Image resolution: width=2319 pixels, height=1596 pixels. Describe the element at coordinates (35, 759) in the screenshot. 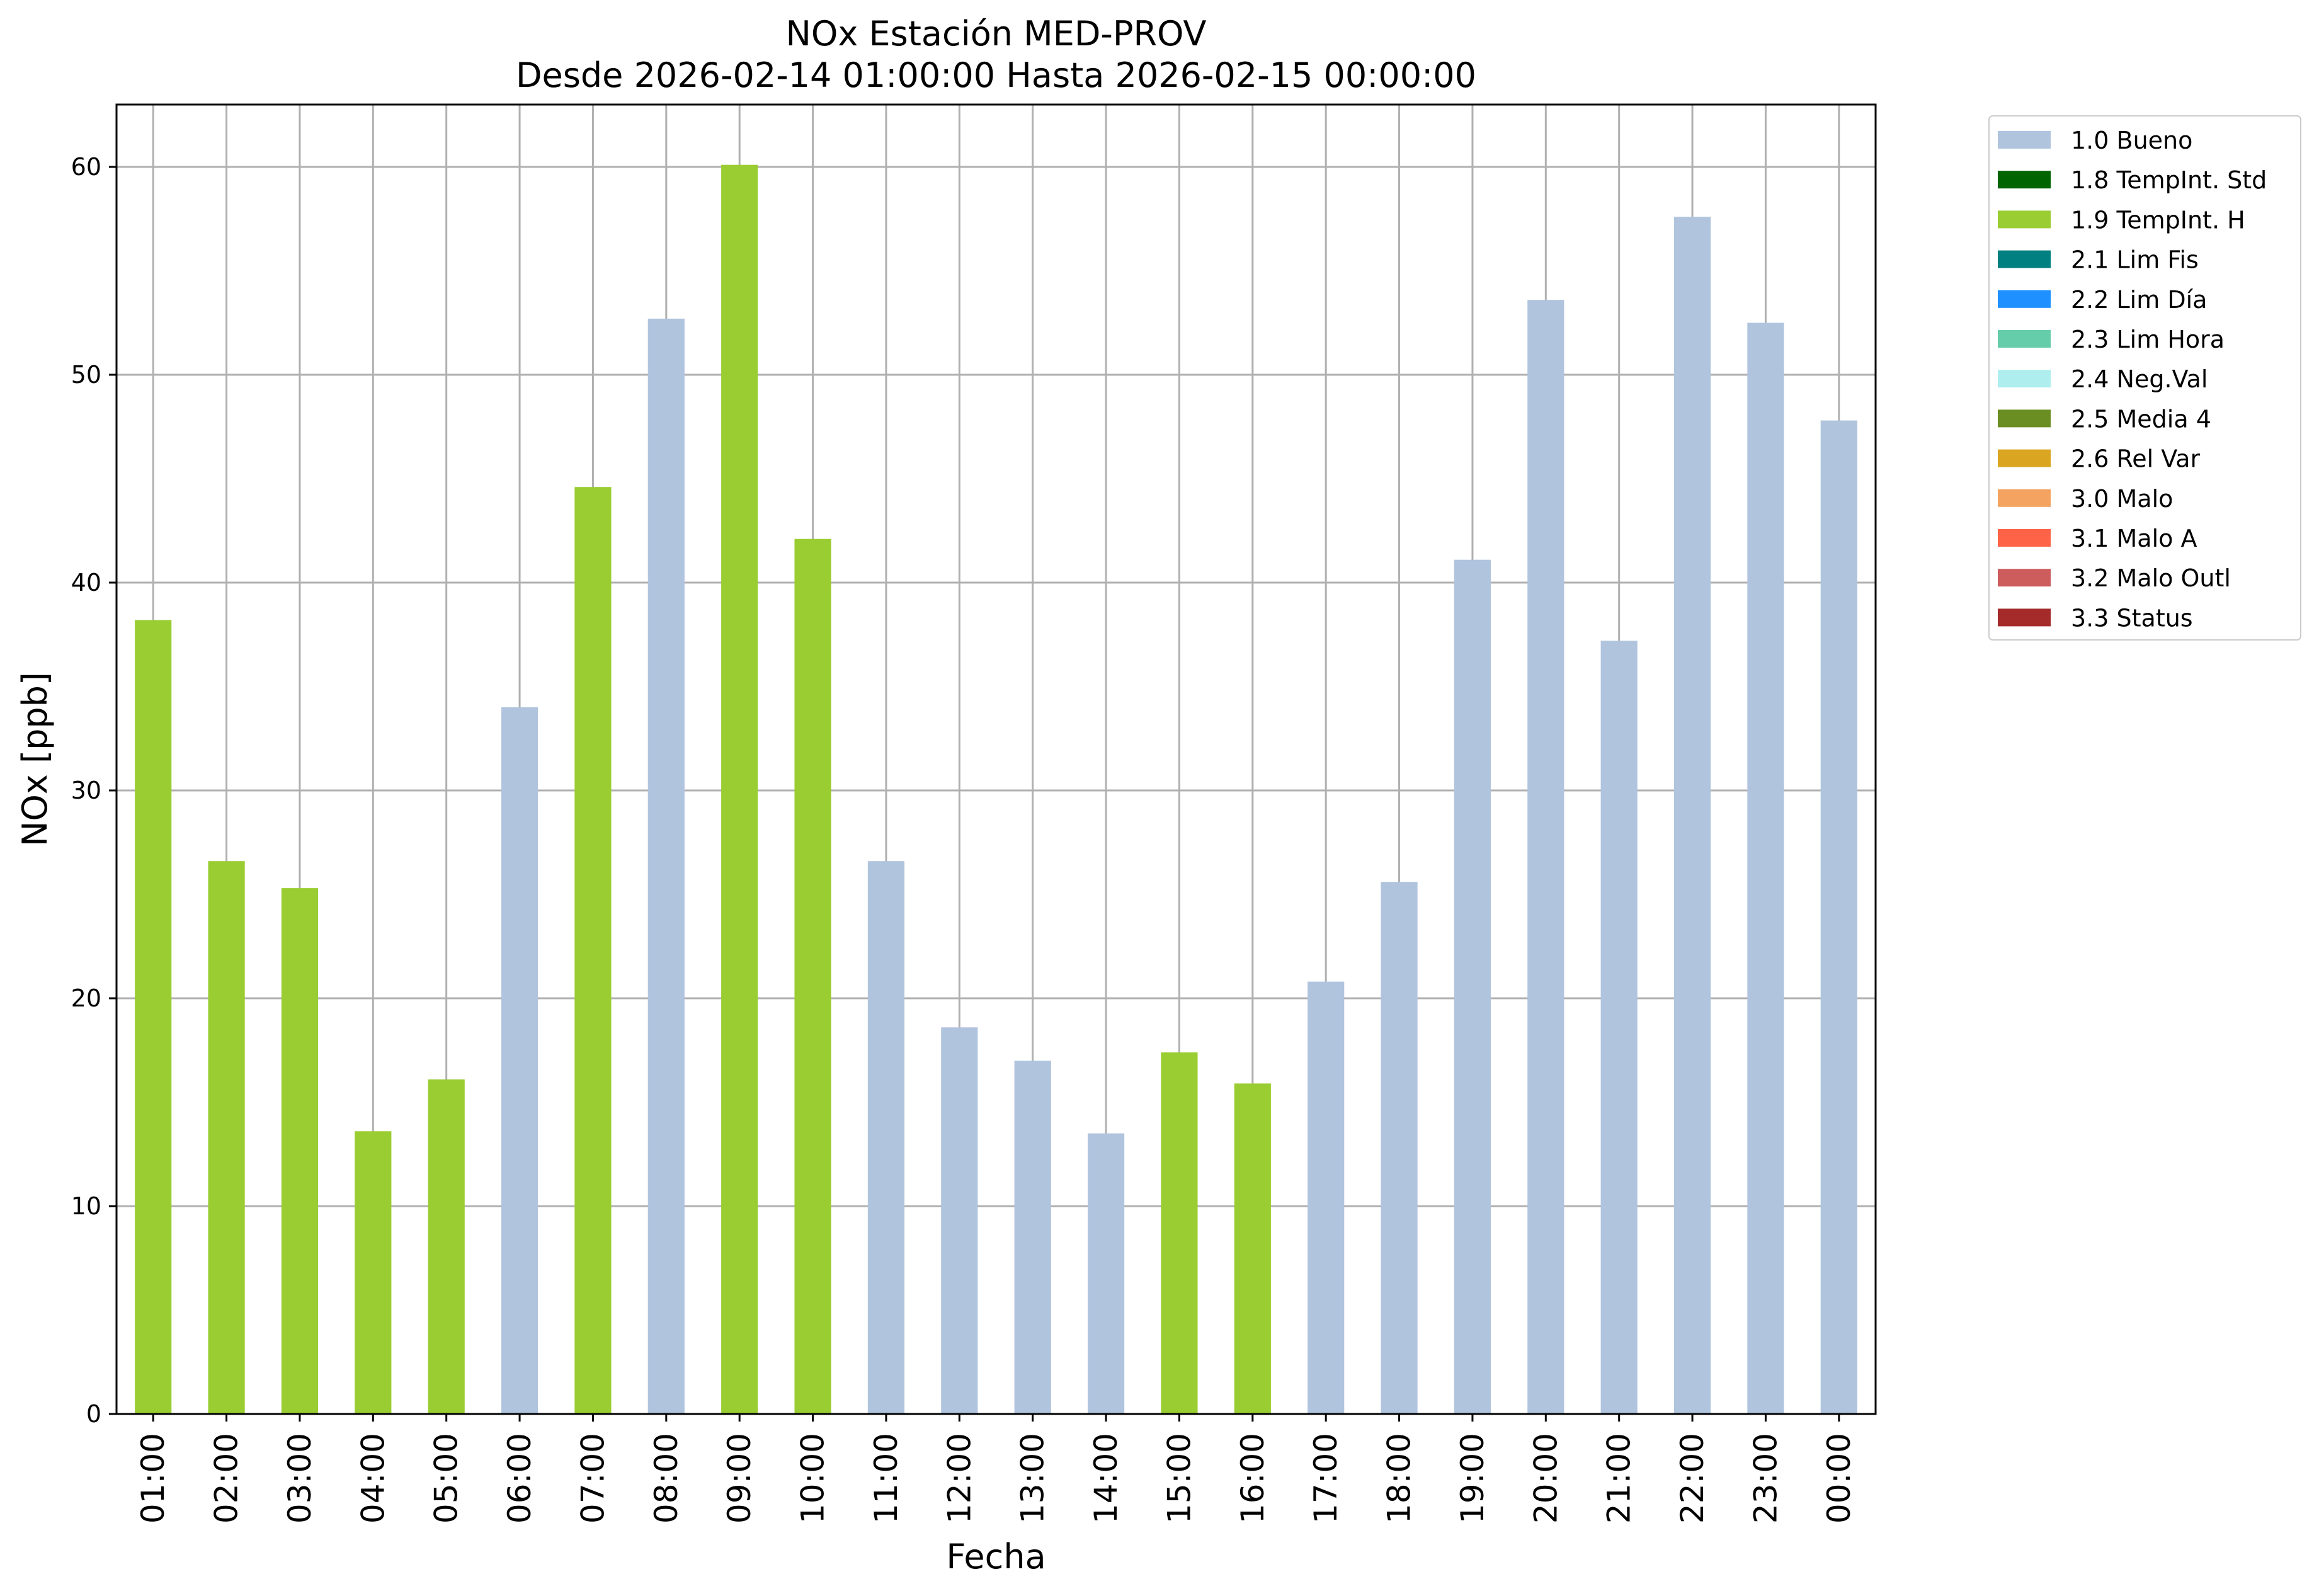

I see `y-axis-label: NOx [ppb]` at that location.